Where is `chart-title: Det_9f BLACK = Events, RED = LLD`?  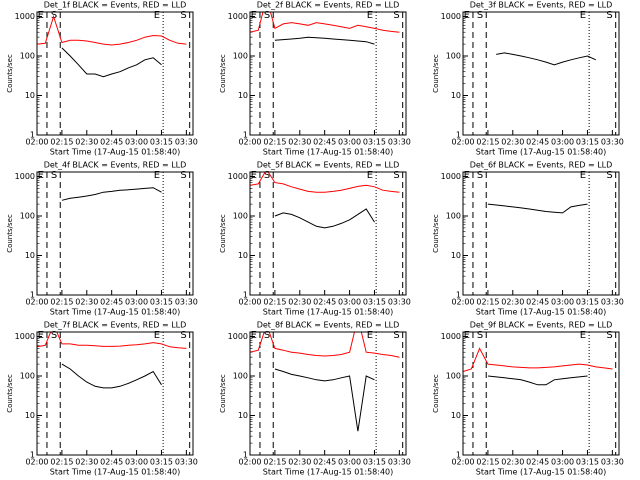
chart-title: Det_9f BLACK = Events, RED = LLD is located at coordinates (541, 325).